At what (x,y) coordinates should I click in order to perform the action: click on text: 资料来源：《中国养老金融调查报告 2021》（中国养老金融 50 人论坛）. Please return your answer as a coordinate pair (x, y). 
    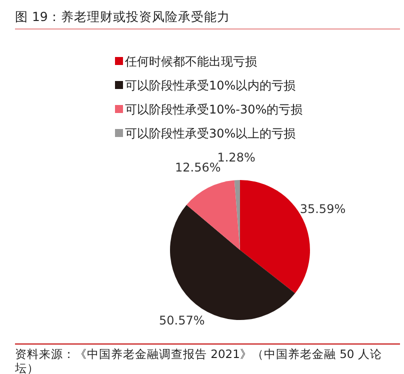
    Looking at the image, I should click on (198, 360).